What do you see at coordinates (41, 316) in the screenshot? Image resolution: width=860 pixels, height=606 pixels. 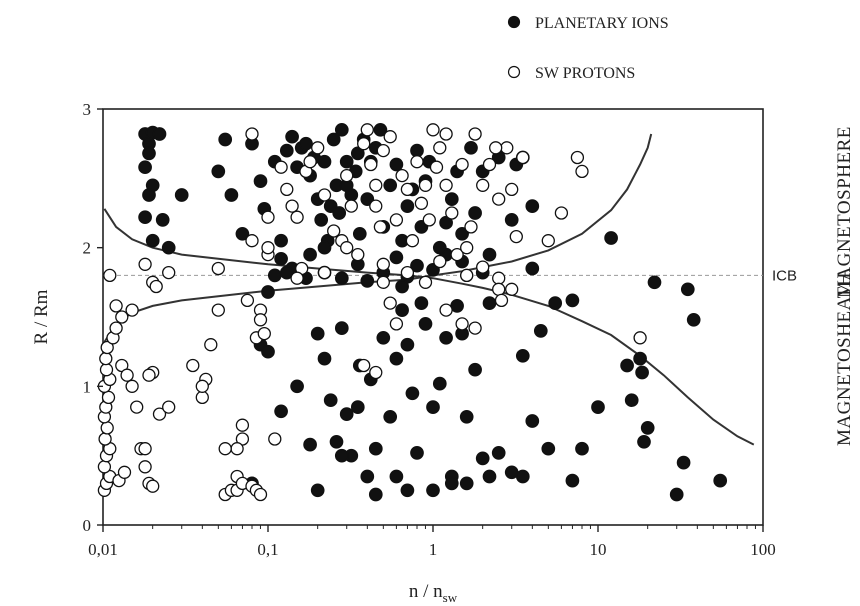 I see `y-axis-label: R / Rm` at bounding box center [41, 316].